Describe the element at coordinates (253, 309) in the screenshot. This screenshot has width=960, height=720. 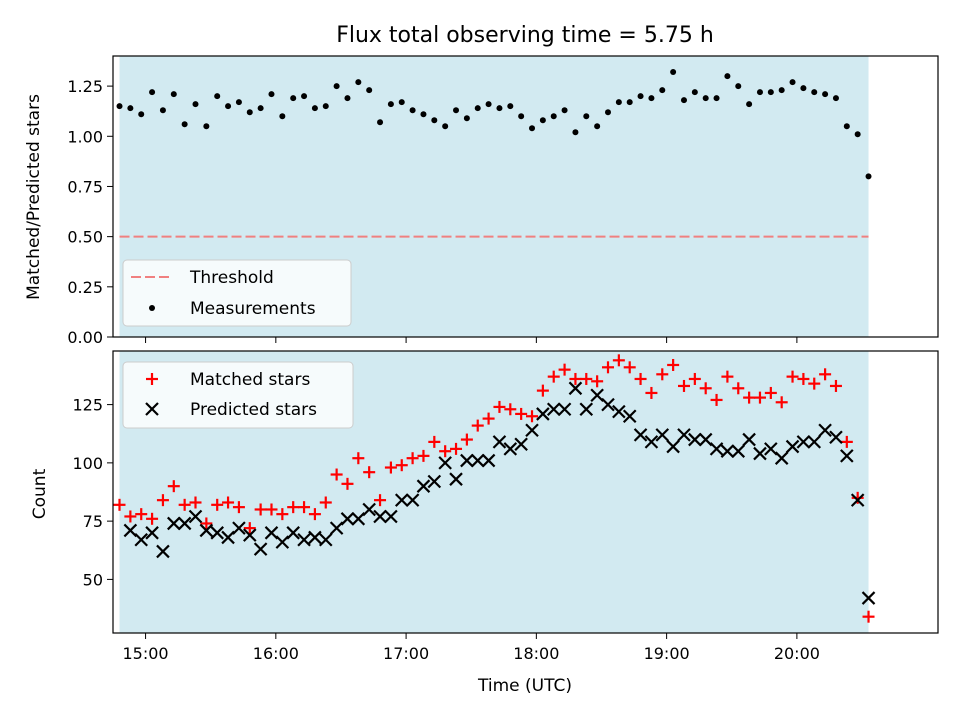
I see `legend-measurements-label: Measurements` at that location.